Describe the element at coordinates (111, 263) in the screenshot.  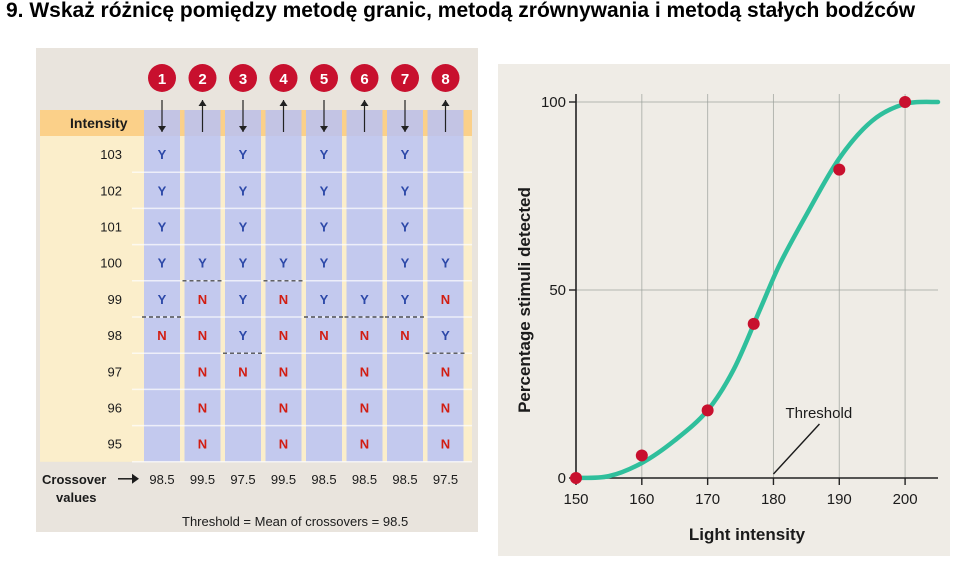
I see `intensity-row-label: 100` at that location.